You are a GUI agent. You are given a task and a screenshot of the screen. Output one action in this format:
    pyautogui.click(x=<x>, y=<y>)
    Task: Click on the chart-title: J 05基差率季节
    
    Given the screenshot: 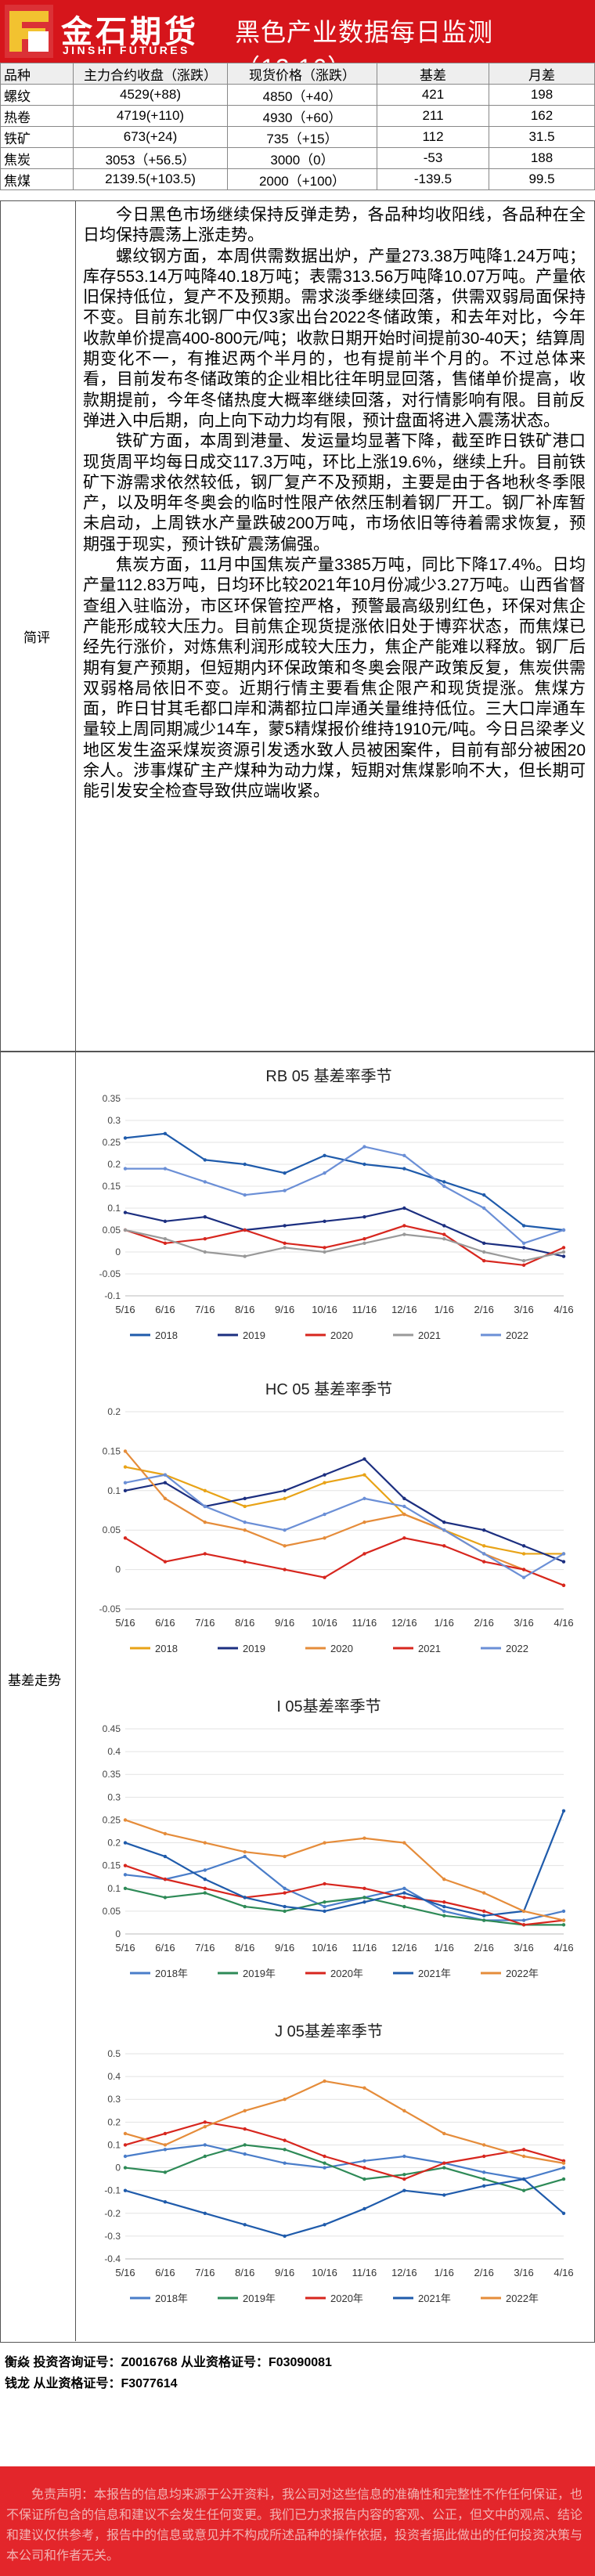 What is the action you would take?
    pyautogui.click(x=329, y=2031)
    